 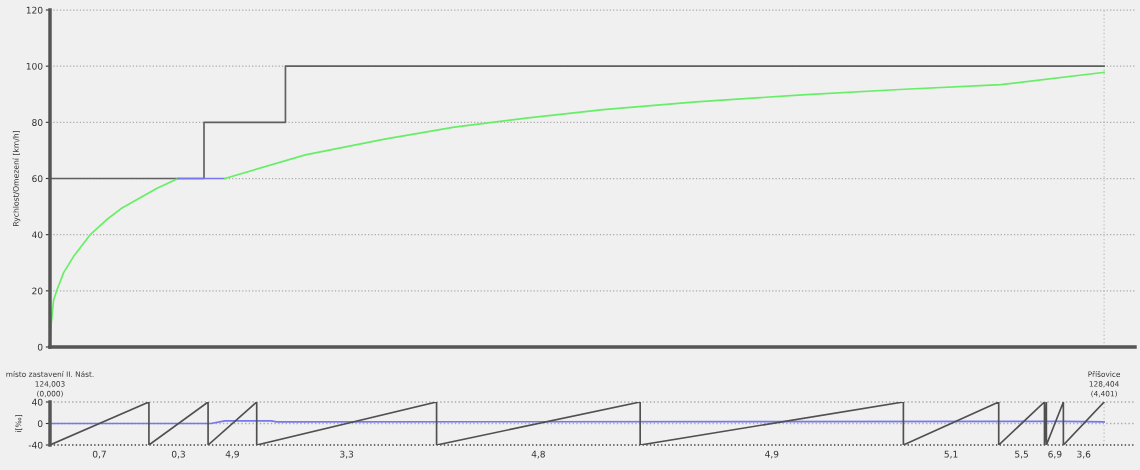 I want to click on text: 3,6, so click(x=1084, y=454).